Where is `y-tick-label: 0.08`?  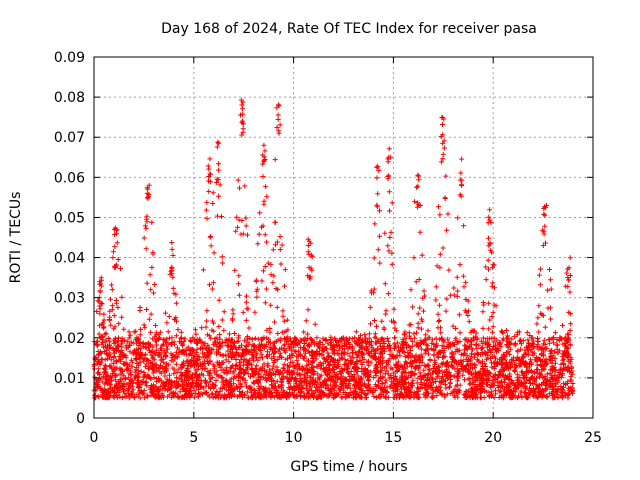
y-tick-label: 0.08 is located at coordinates (69, 98).